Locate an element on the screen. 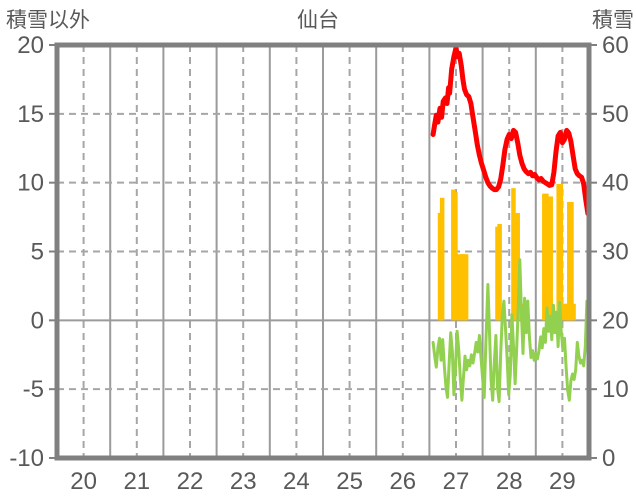 This screenshot has width=636, height=501. x-axis-tick-label: 26 is located at coordinates (402, 481).